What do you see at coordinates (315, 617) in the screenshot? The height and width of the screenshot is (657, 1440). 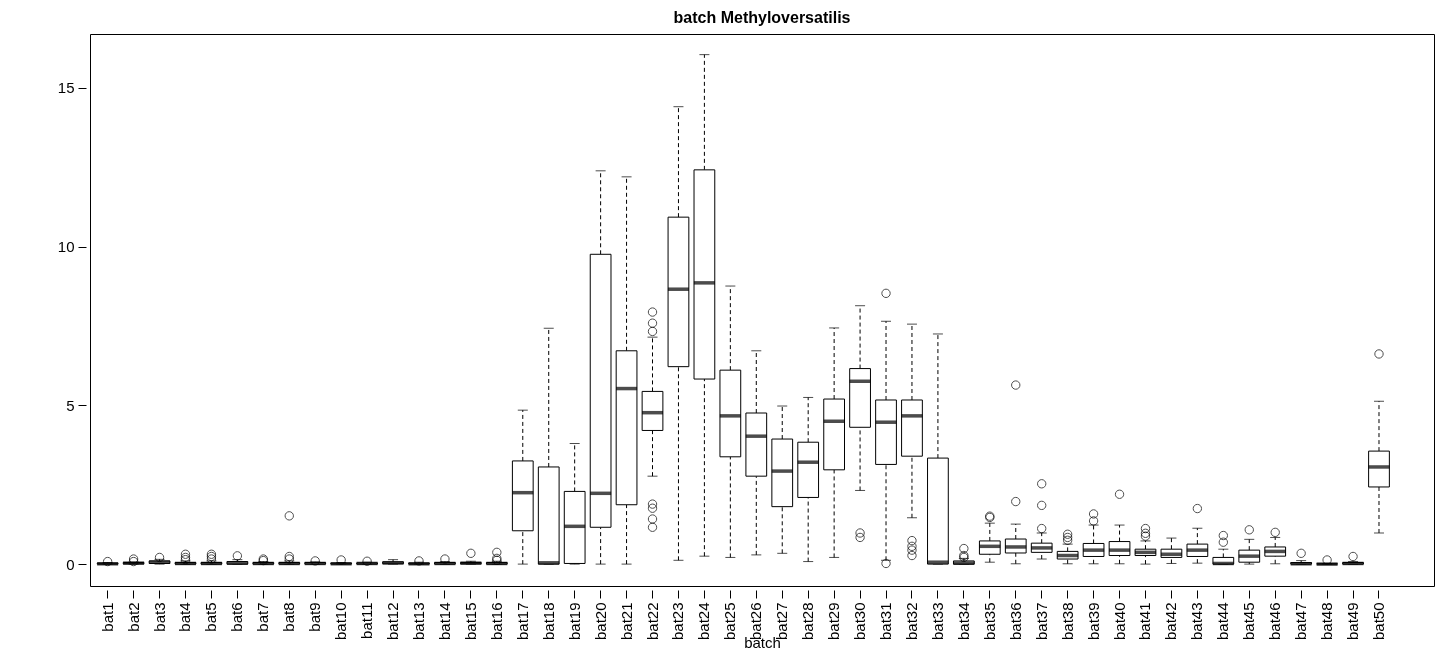 I see `x-tick-label: bat9` at bounding box center [315, 617].